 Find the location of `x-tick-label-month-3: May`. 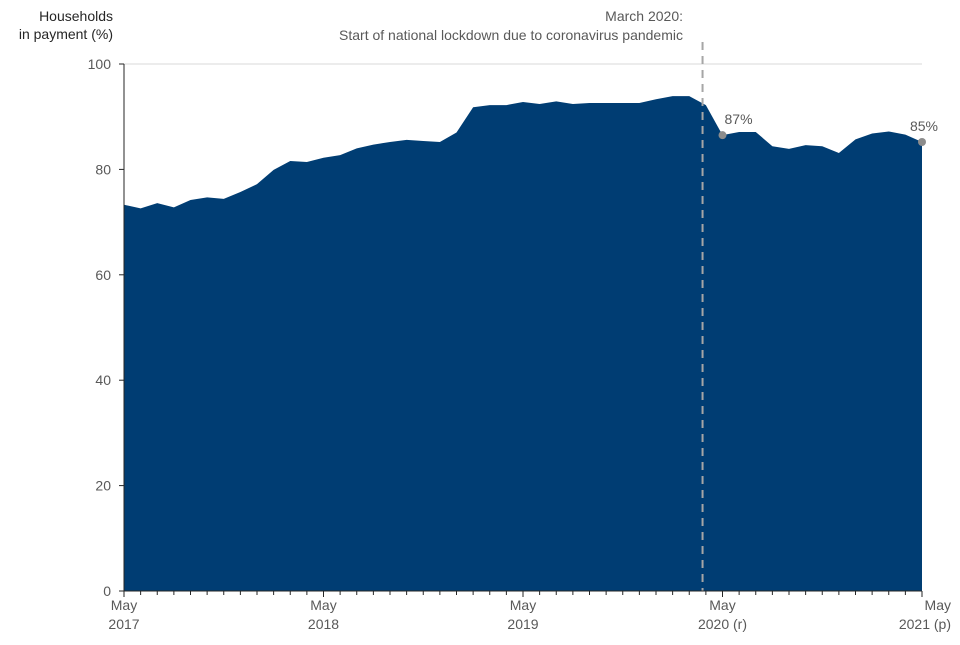

x-tick-label-month-3: May is located at coordinates (722, 605).